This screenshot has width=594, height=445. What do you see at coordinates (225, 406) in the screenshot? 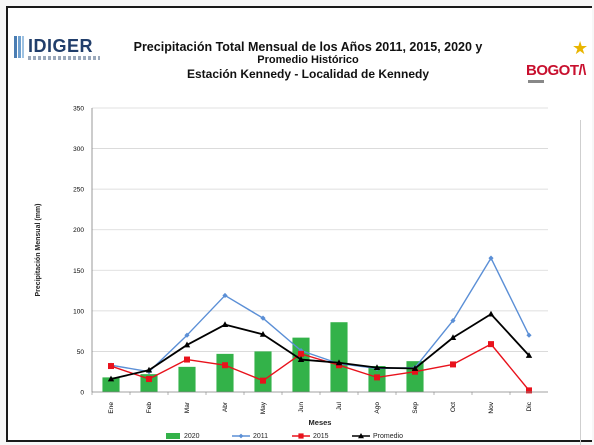
I see `x-tick-label: Abr` at bounding box center [225, 406].